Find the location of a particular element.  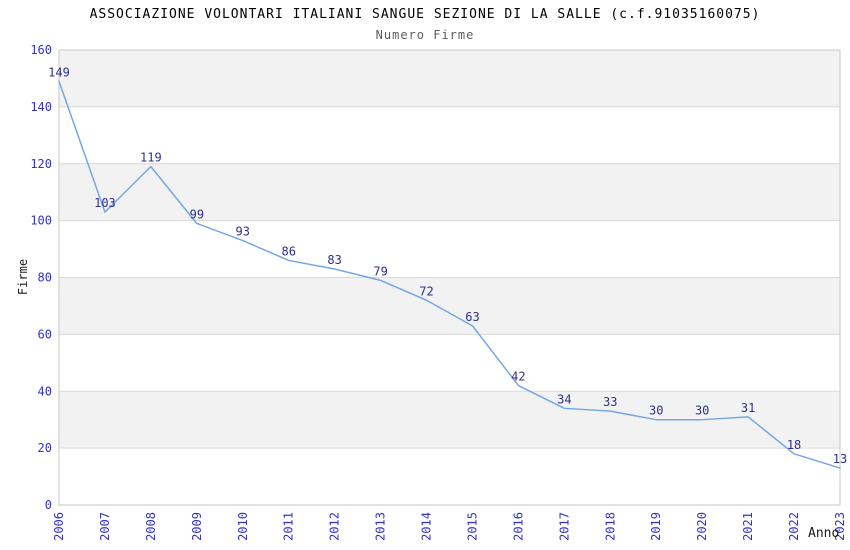

x-tick-label: 2016 is located at coordinates (518, 526).